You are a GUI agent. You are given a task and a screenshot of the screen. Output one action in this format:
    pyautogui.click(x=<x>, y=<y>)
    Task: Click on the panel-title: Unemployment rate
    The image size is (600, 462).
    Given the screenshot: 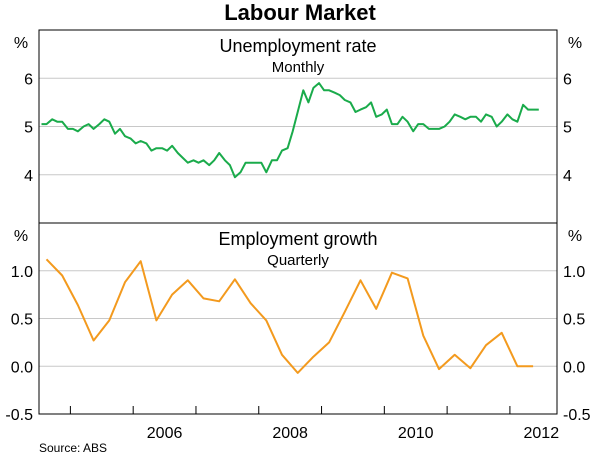 What is the action you would take?
    pyautogui.click(x=297, y=46)
    